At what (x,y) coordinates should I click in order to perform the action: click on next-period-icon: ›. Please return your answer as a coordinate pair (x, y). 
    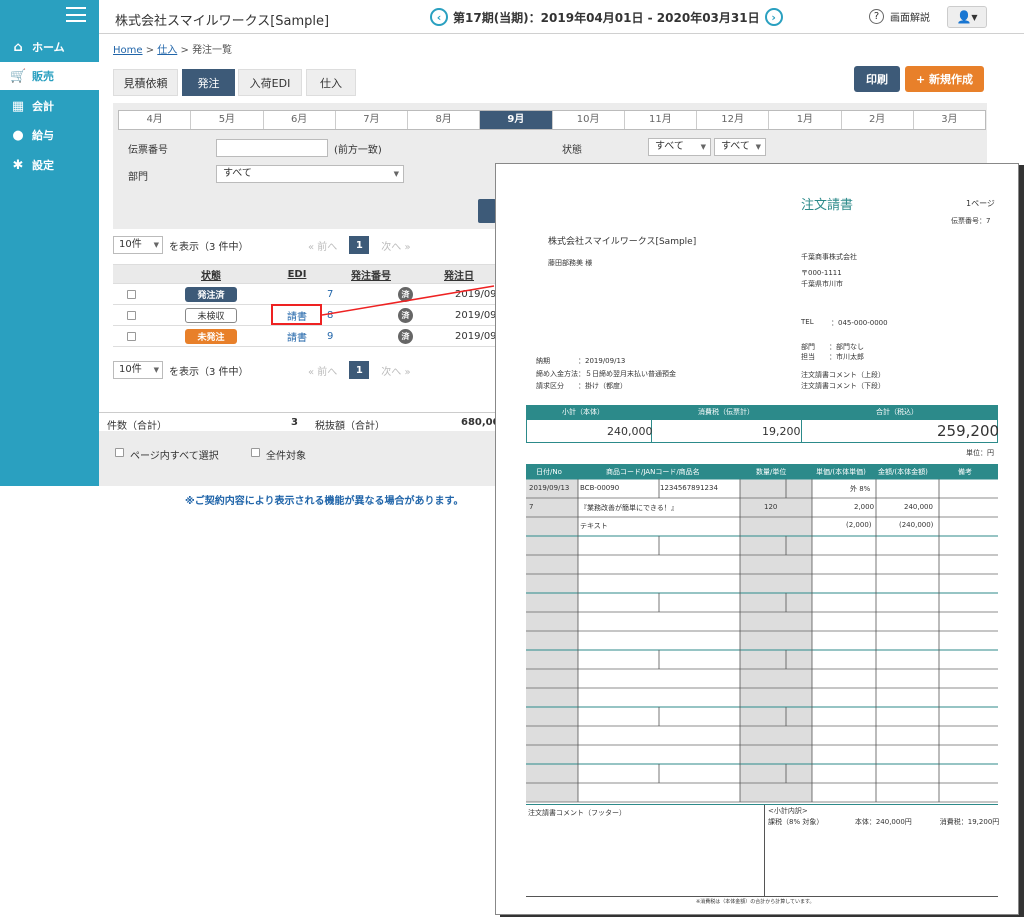
    Looking at the image, I should click on (773, 17).